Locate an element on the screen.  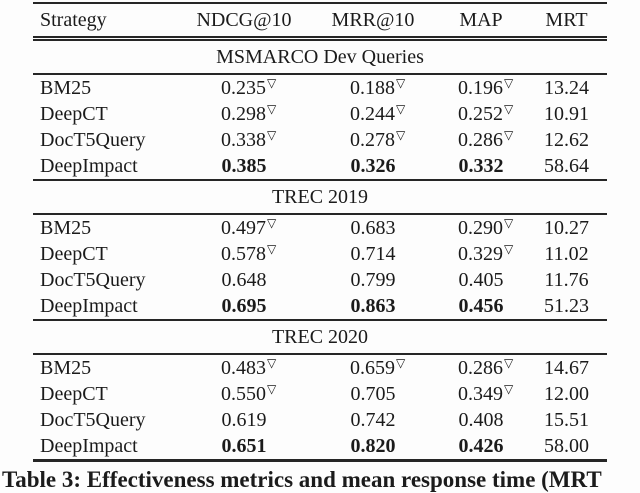
metric-value: 0.659 is located at coordinates (372, 368).